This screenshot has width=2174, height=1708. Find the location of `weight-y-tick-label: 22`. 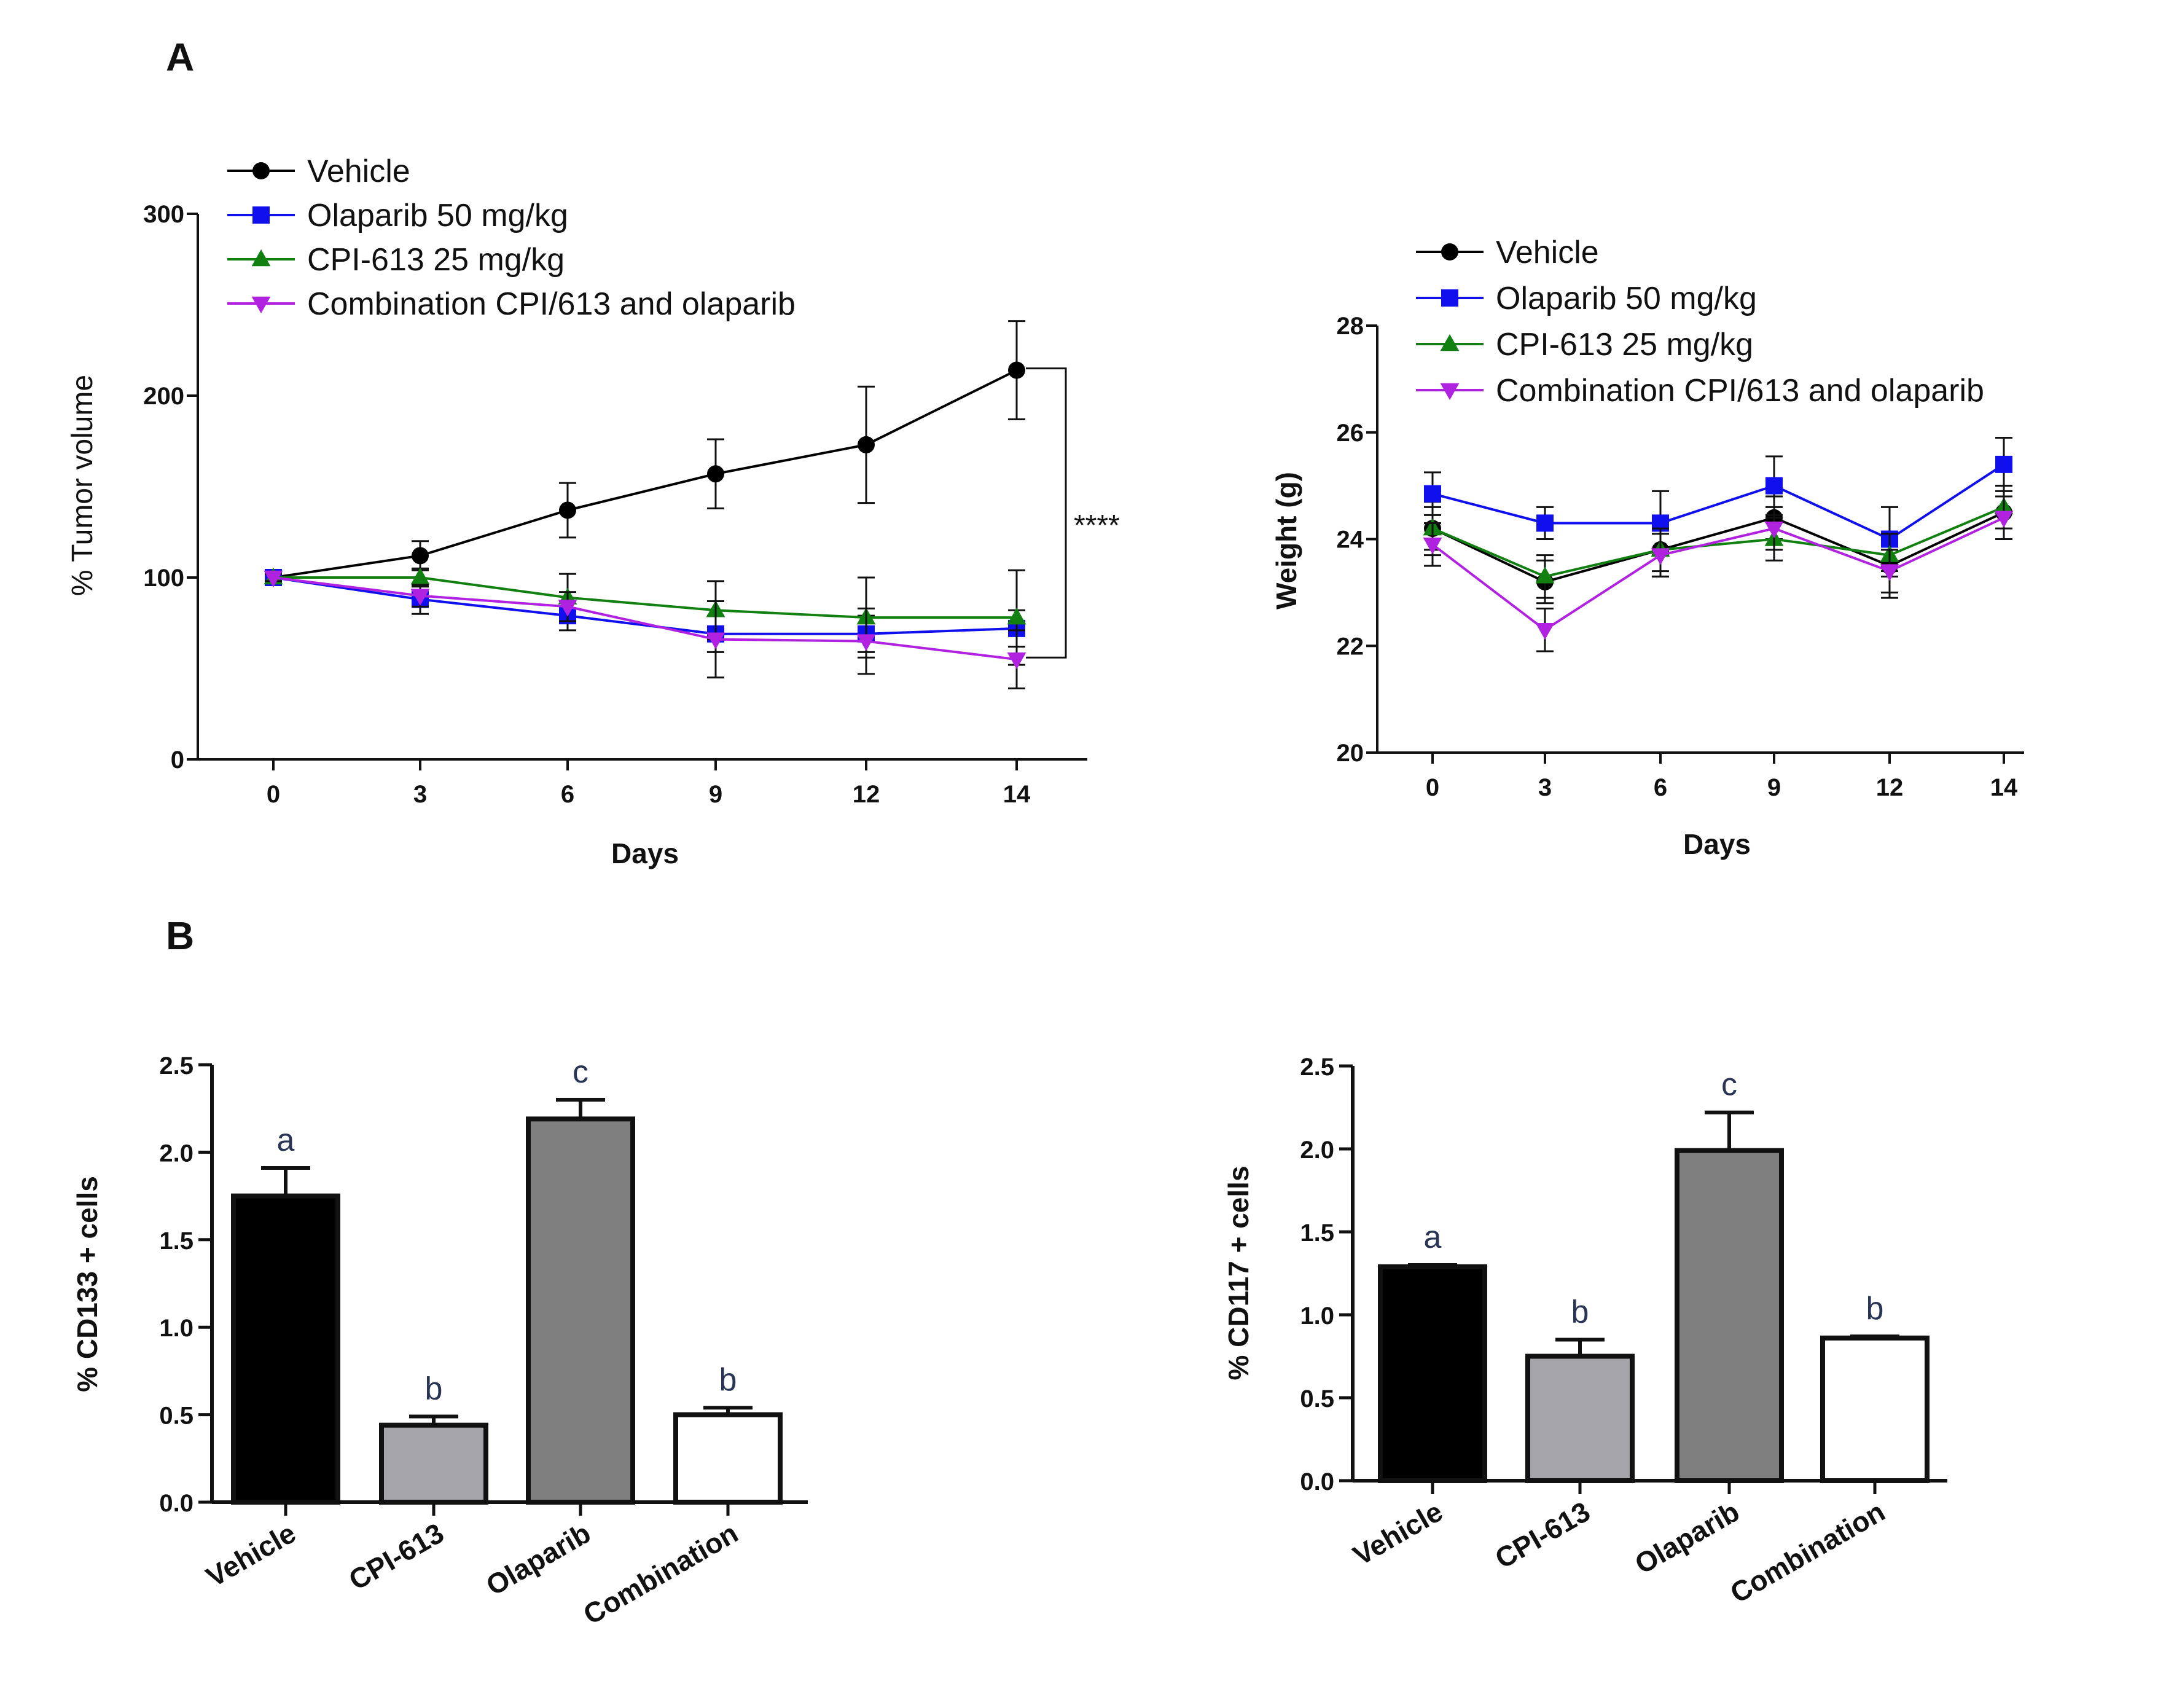

weight-y-tick-label: 22 is located at coordinates (1350, 647).